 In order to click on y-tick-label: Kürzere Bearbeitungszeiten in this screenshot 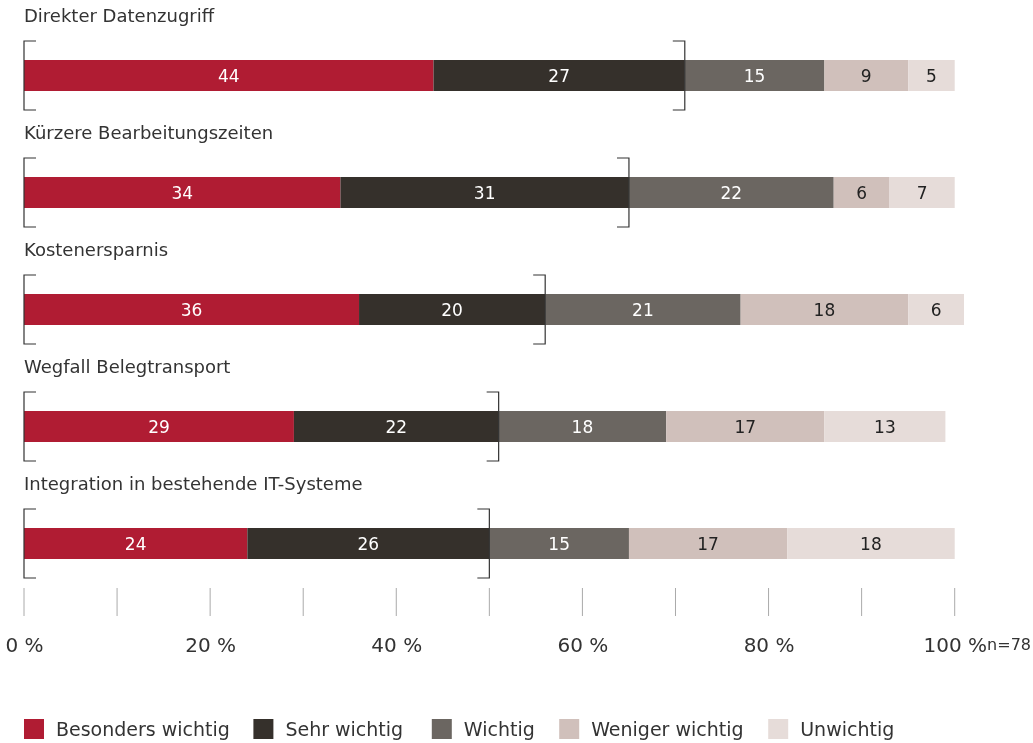, I will do `click(149, 132)`.